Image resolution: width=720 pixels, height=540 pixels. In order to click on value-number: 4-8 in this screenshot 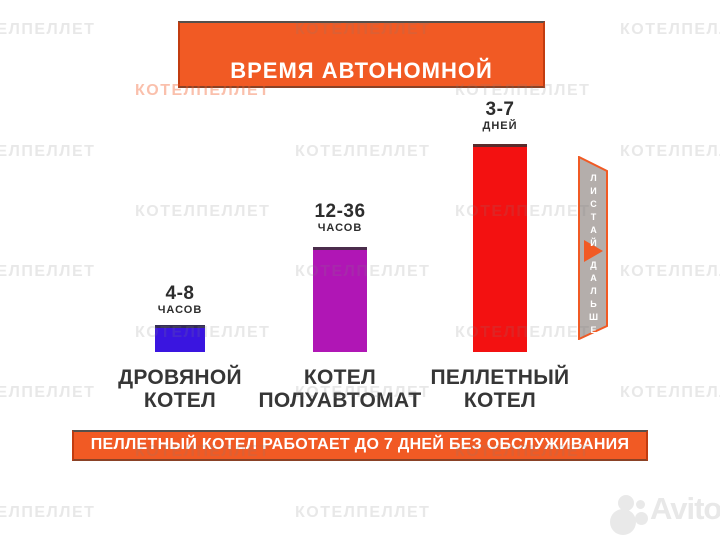, I will do `click(180, 293)`.